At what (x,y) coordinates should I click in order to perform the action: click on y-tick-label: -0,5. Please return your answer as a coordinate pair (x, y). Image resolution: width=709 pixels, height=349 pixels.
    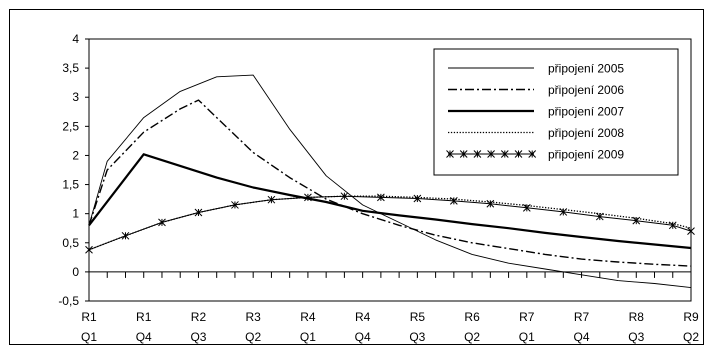
    Looking at the image, I should click on (68, 301).